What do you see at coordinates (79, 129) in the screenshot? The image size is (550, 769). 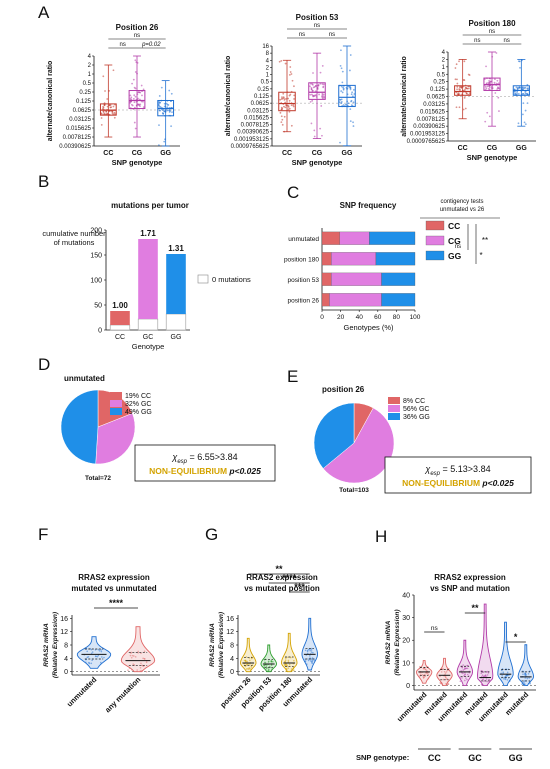 I see `y-tick-label: 0.015625` at bounding box center [79, 129].